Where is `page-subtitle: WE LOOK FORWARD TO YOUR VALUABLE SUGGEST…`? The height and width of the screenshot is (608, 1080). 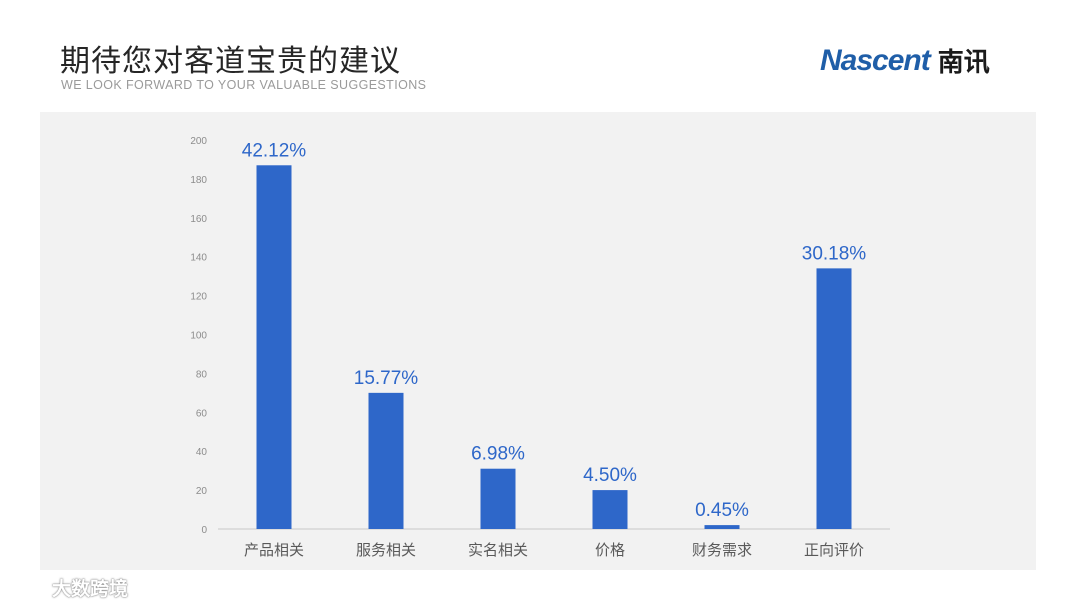 page-subtitle: WE LOOK FORWARD TO YOUR VALUABLE SUGGEST… is located at coordinates (244, 85).